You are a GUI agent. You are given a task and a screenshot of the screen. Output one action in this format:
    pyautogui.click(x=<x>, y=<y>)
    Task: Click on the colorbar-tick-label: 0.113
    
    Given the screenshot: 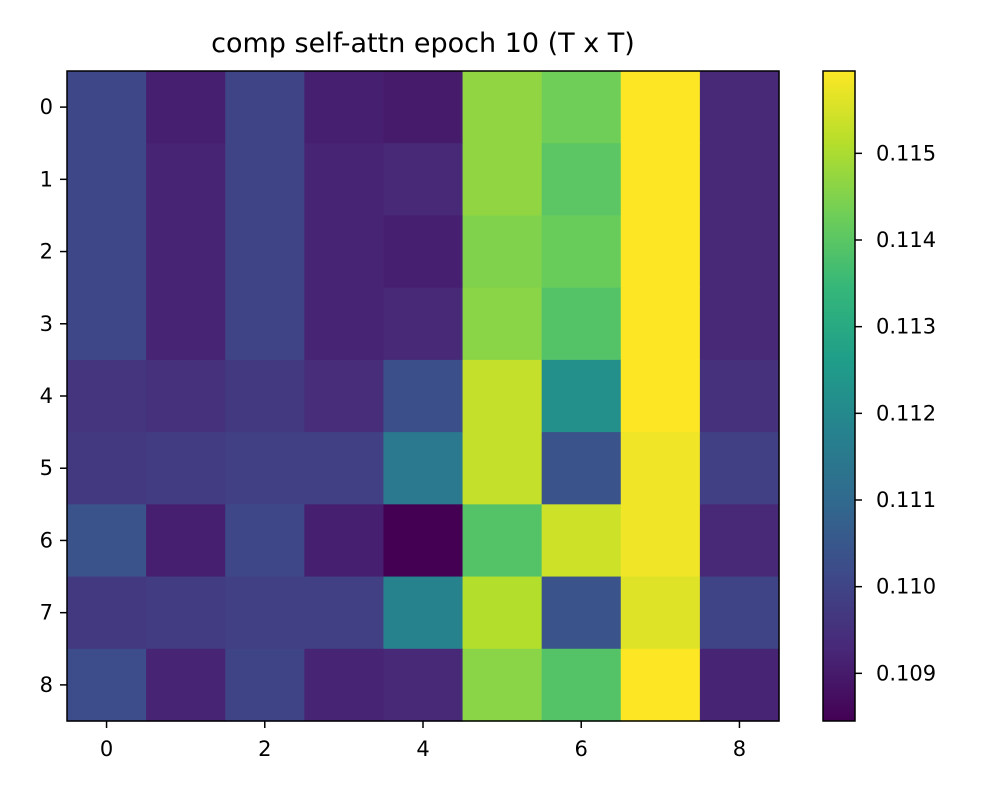 What is the action you would take?
    pyautogui.click(x=906, y=327)
    